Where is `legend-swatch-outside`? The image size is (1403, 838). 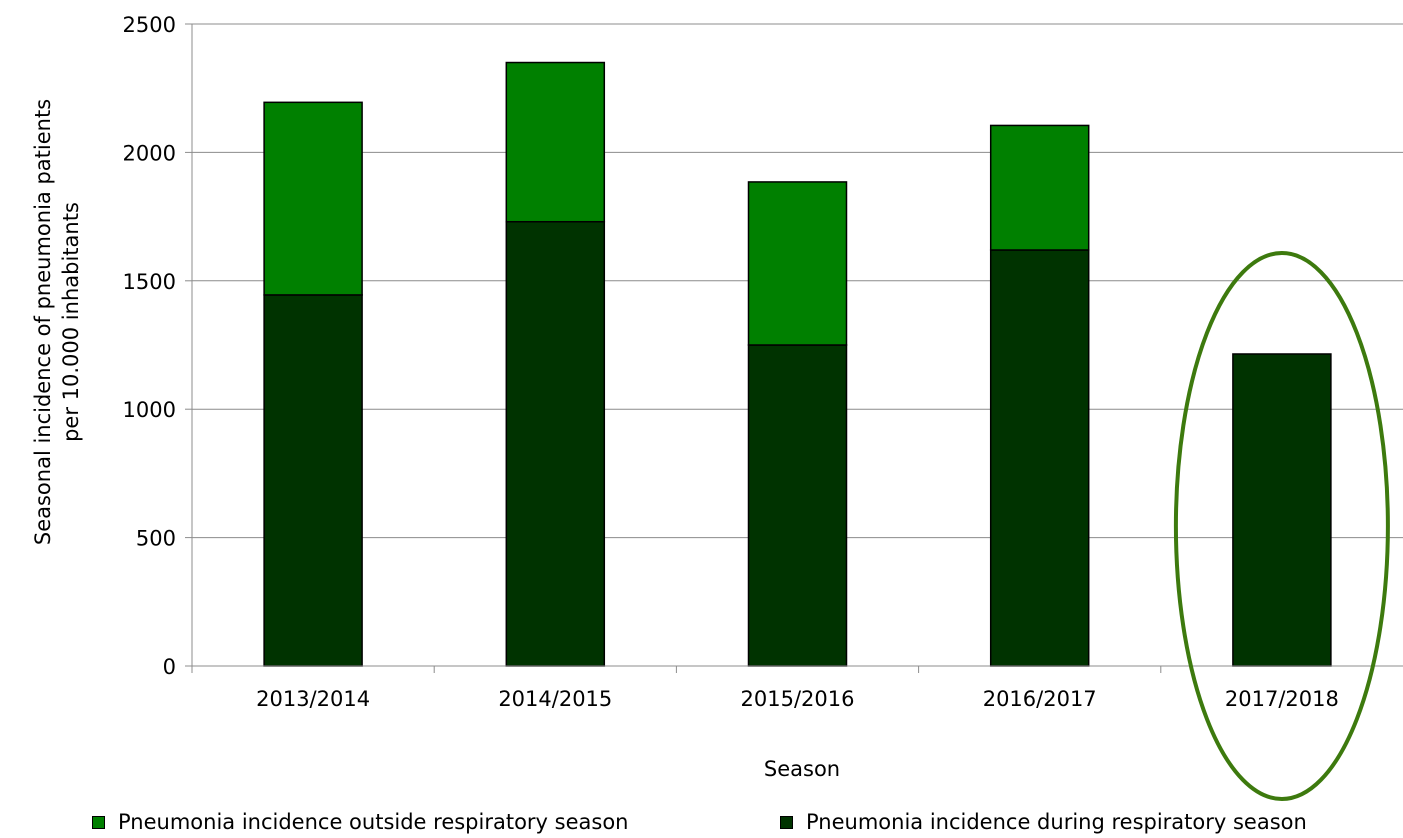 legend-swatch-outside is located at coordinates (98, 822).